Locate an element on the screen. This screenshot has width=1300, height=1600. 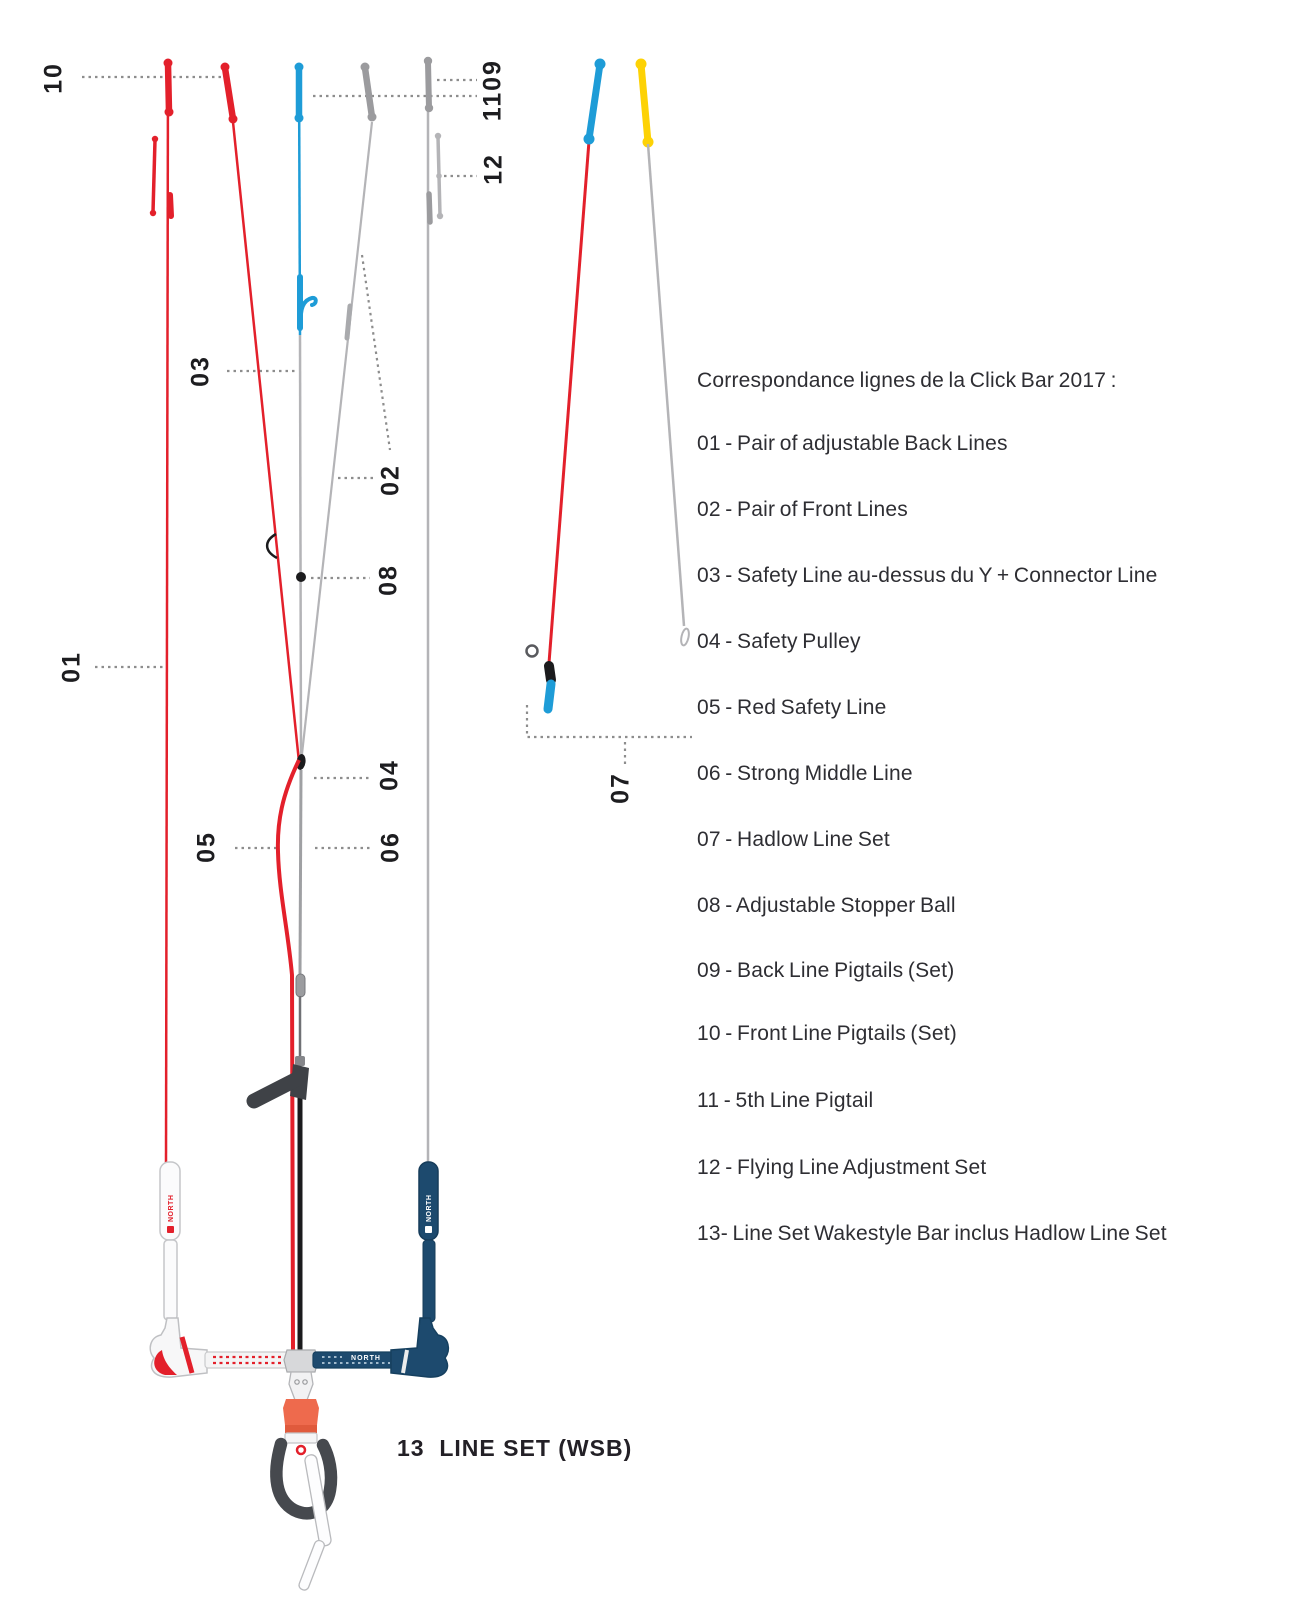
bar-brand-text: NORTH is located at coordinates (366, 1358).